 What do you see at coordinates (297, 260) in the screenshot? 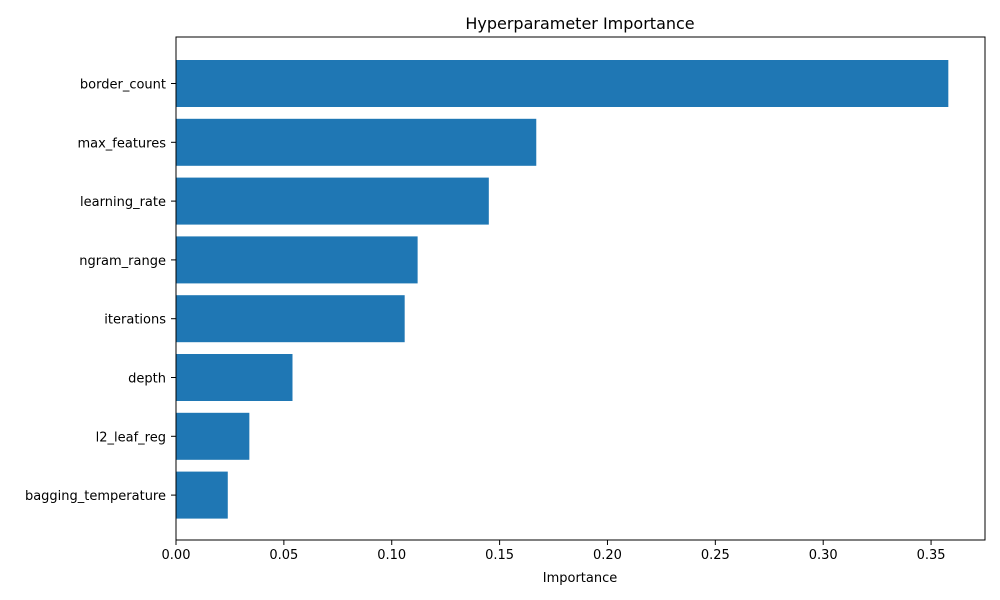
I see `bar-ngram-range` at bounding box center [297, 260].